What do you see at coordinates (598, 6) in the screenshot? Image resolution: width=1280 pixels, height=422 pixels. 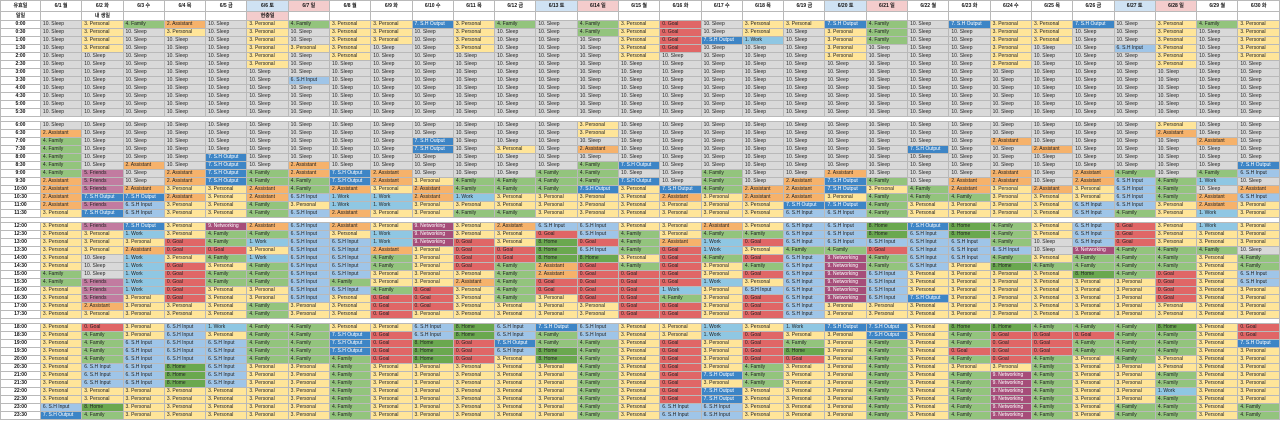 I see `date-header: 6/14 일` at bounding box center [598, 6].